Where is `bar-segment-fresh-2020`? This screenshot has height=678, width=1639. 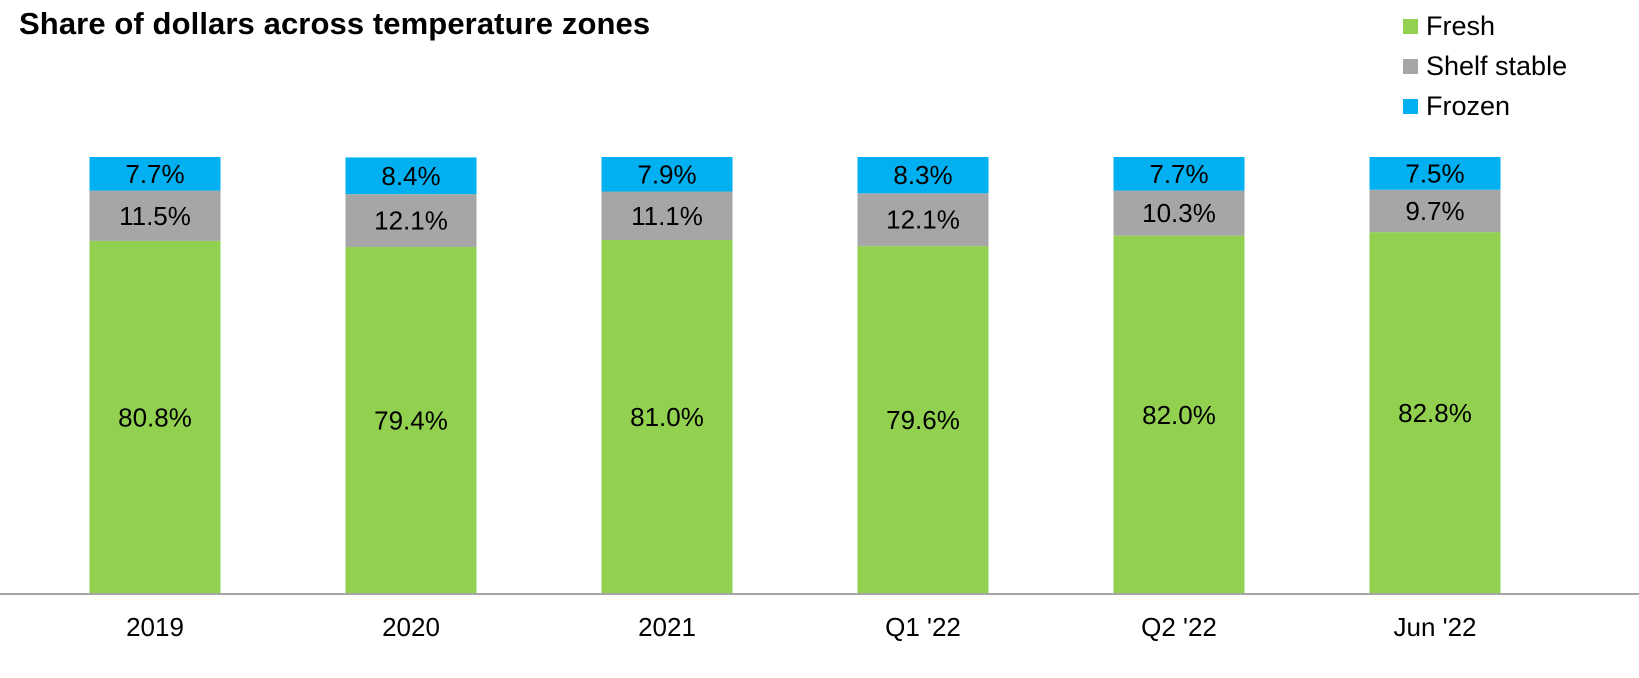 bar-segment-fresh-2020 is located at coordinates (411, 420).